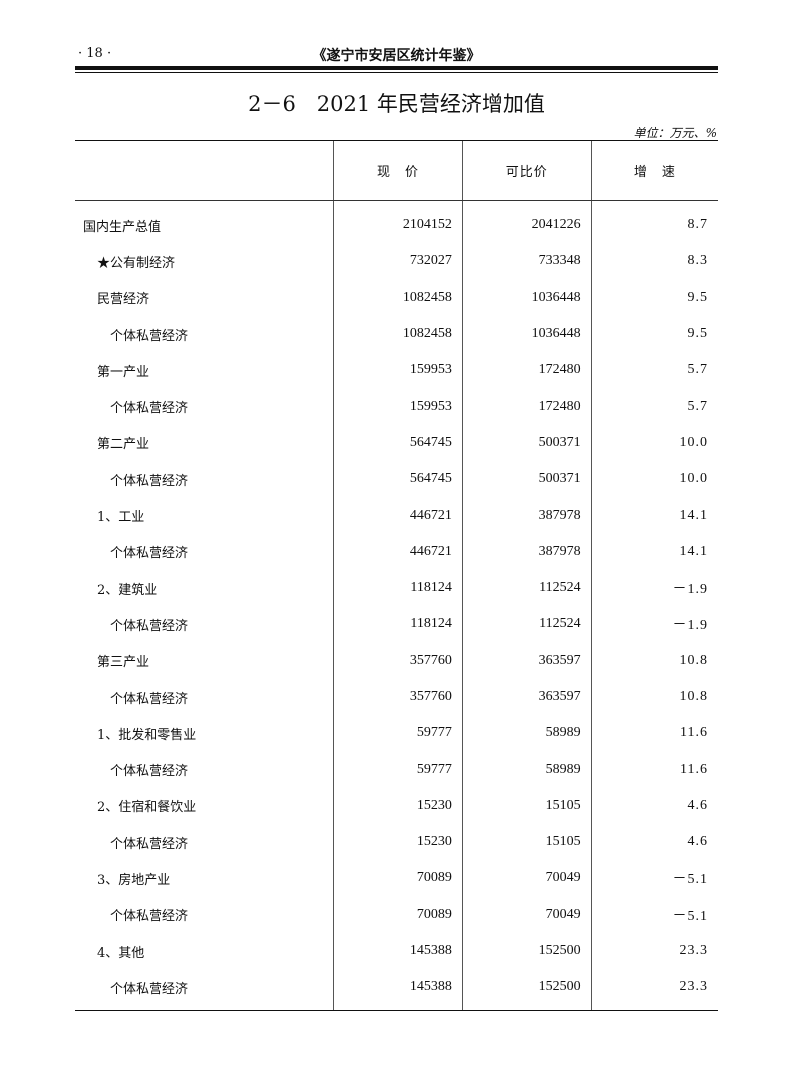 The height and width of the screenshot is (1077, 793). I want to click on current-price-cell: 564745, so click(398, 479).